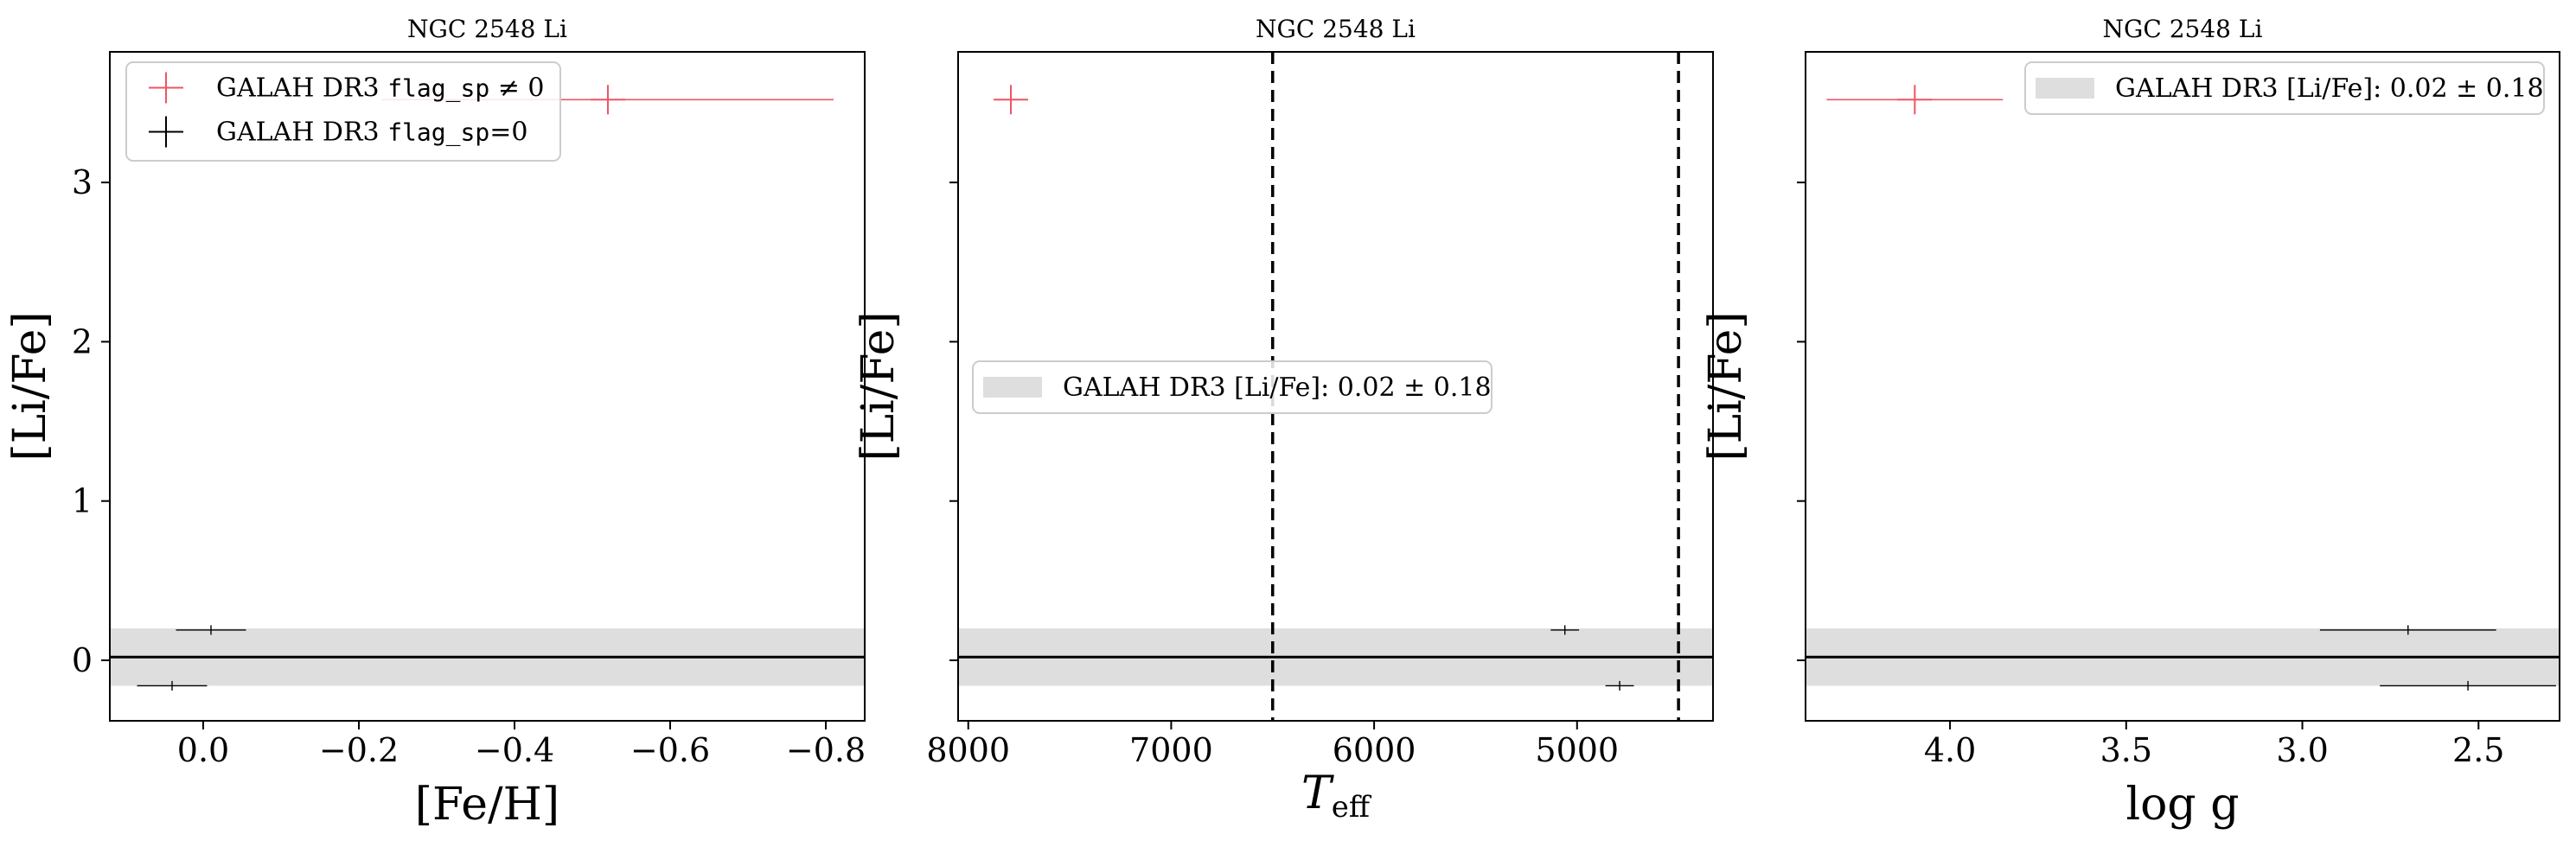 The width and height of the screenshot is (2576, 847). What do you see at coordinates (2302, 750) in the screenshot?
I see `x-tick-label: 3.0` at bounding box center [2302, 750].